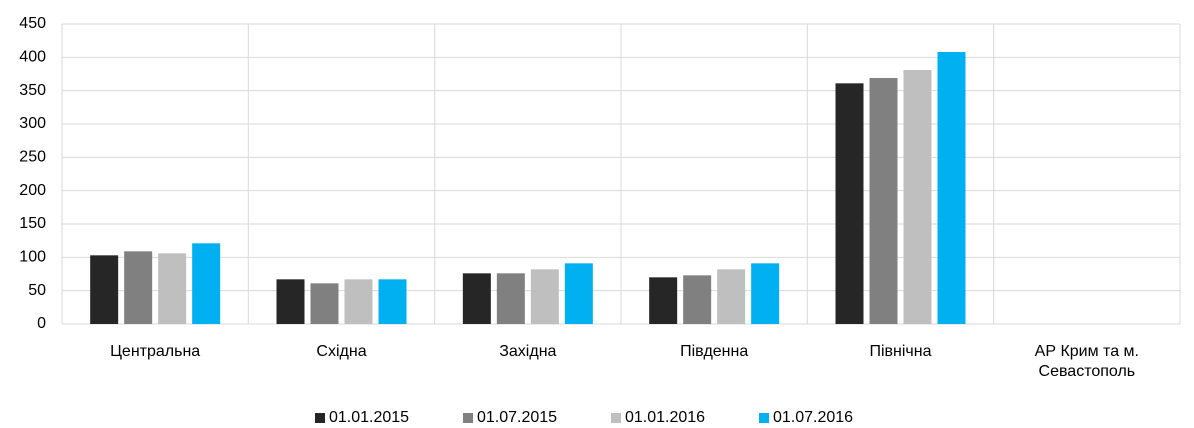 Image resolution: width=1194 pixels, height=428 pixels. Describe the element at coordinates (1086, 361) in the screenshot. I see `x-tick-label: АР Крим та м. Севастополь` at that location.